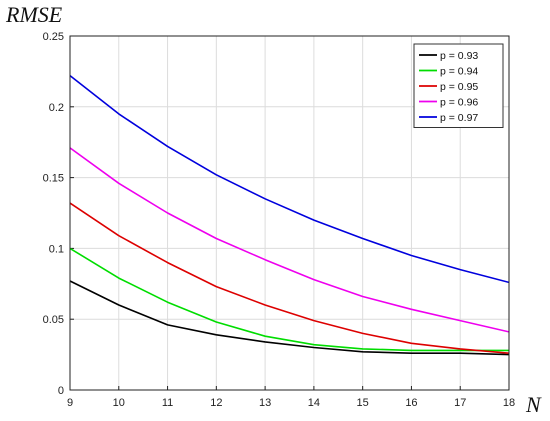 The height and width of the screenshot is (421, 550). What do you see at coordinates (53, 179) in the screenshot?
I see `y-tick-label: 0.15` at bounding box center [53, 179].